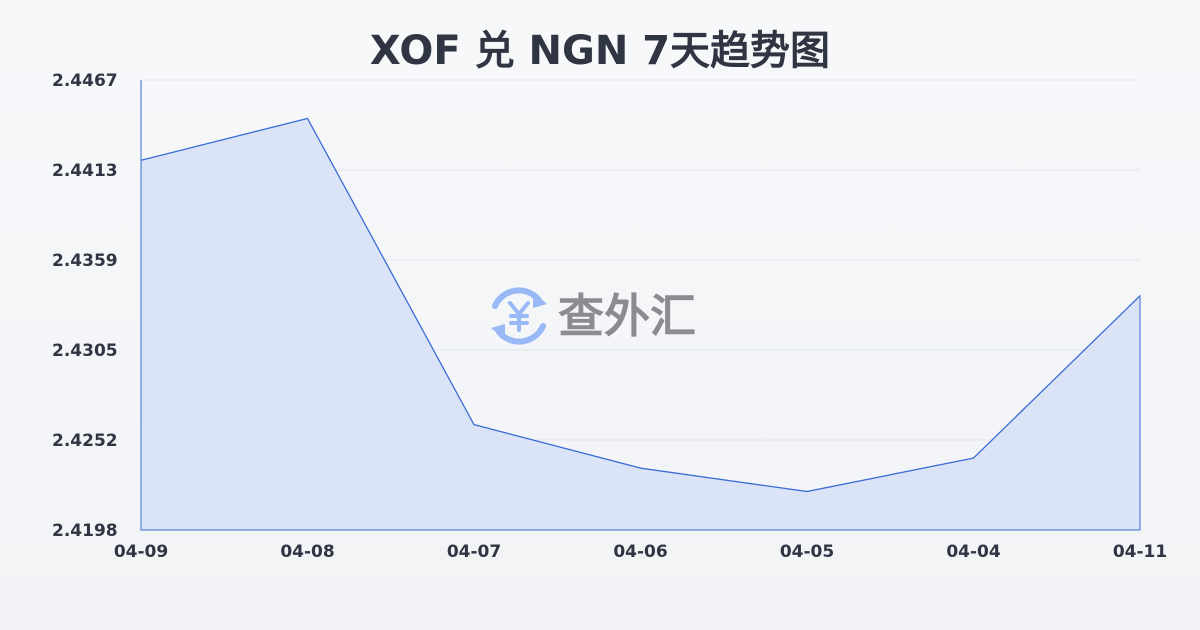  I want to click on y-tick-label: 2.4467, so click(85, 81).